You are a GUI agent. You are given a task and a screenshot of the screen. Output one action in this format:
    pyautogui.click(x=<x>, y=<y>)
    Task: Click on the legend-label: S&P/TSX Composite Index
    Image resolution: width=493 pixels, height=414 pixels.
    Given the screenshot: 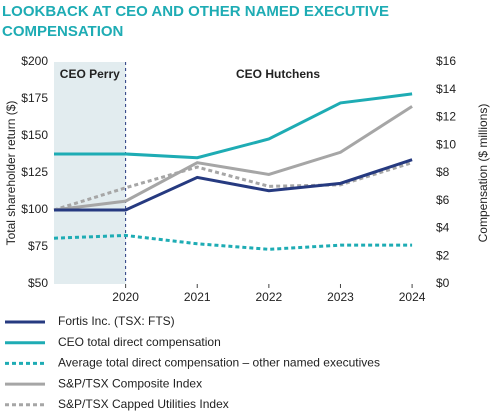 What is the action you would take?
    pyautogui.click(x=130, y=383)
    